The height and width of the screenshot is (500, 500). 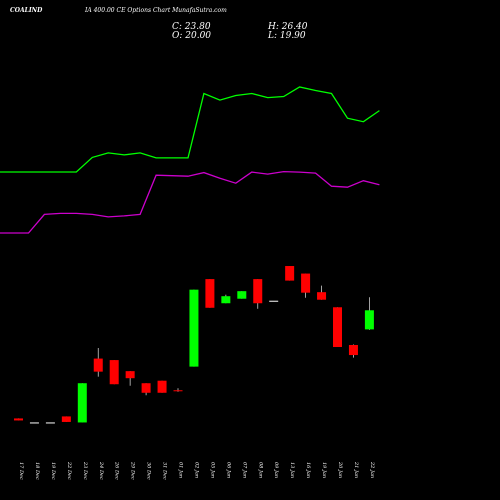 What do you see at coordinates (292, 470) in the screenshot?
I see `x-tick-label: 13 Jan` at bounding box center [292, 470].